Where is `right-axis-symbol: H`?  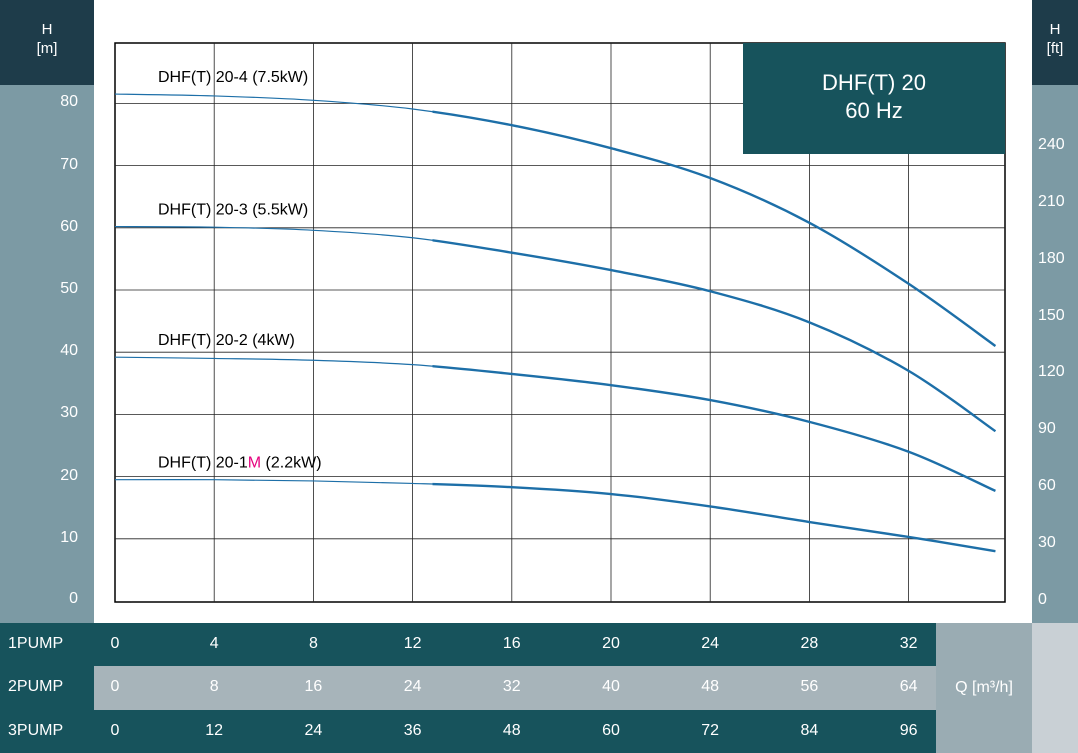
right-axis-symbol: H is located at coordinates (1055, 29).